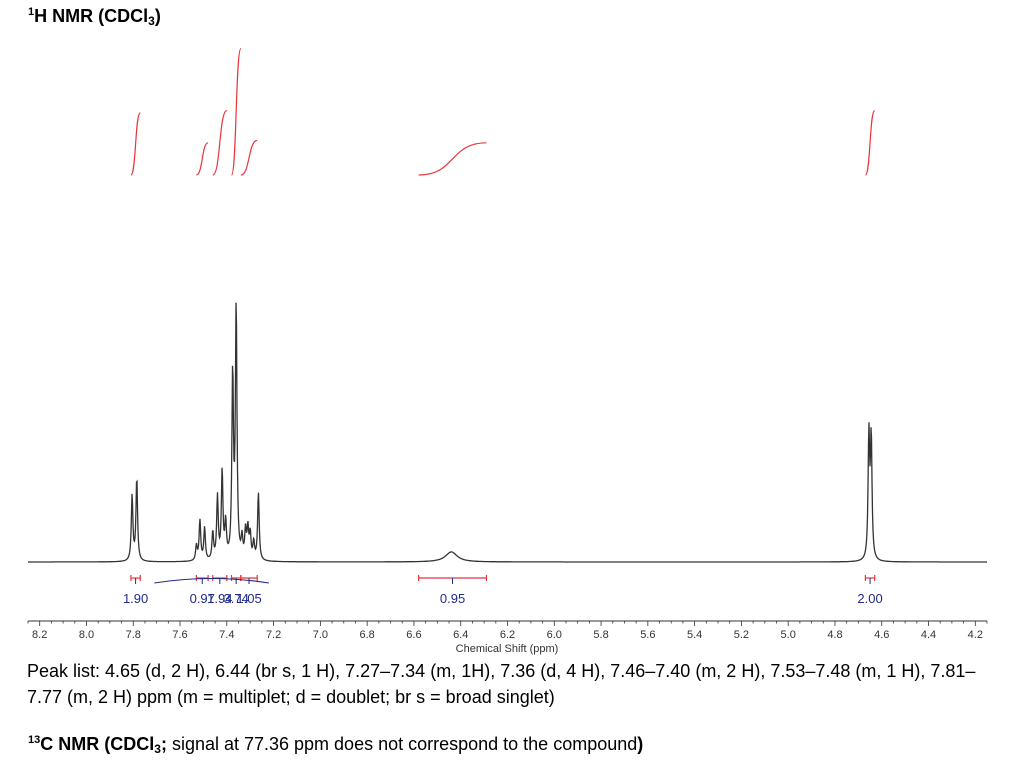 This screenshot has width=1018, height=781. I want to click on x-tick-label: 6.8, so click(367, 635).